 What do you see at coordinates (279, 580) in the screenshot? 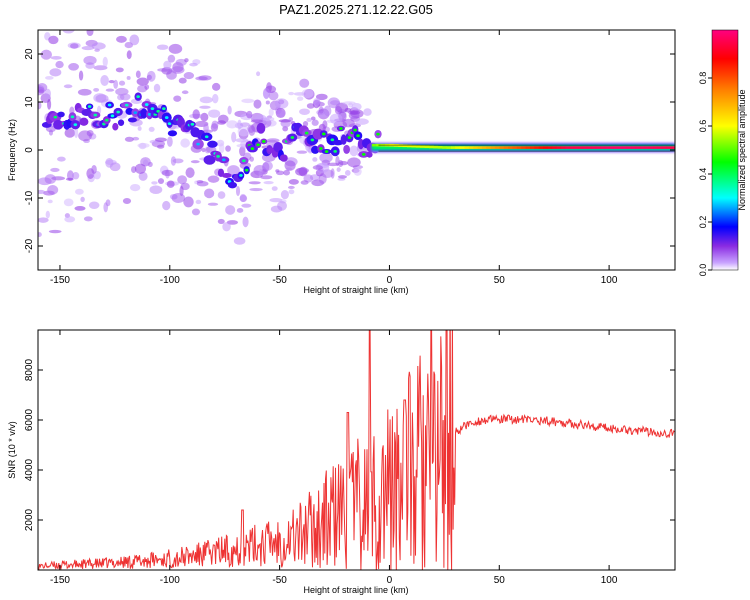
I see `x-tick-label: -50` at bounding box center [279, 580].